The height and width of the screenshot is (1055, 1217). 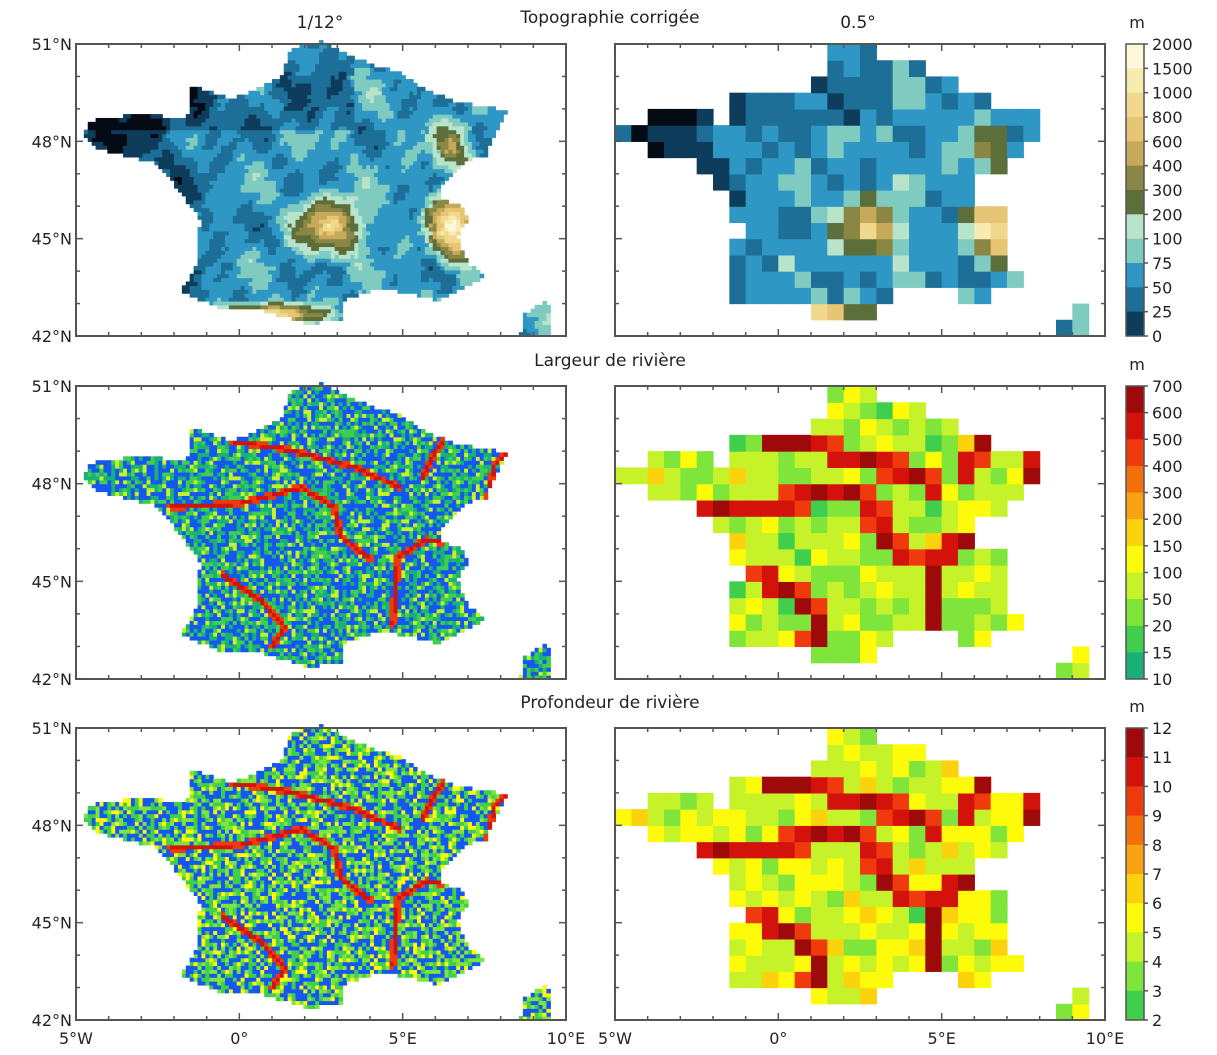 What do you see at coordinates (317, 188) in the screenshot?
I see `map-panel-r0-c0` at bounding box center [317, 188].